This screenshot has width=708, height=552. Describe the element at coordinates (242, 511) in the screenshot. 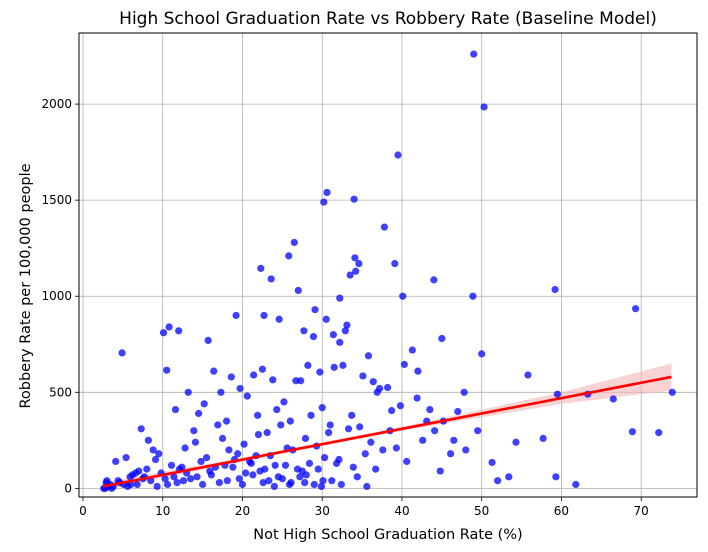

I see `x-tick-label: 20` at that location.